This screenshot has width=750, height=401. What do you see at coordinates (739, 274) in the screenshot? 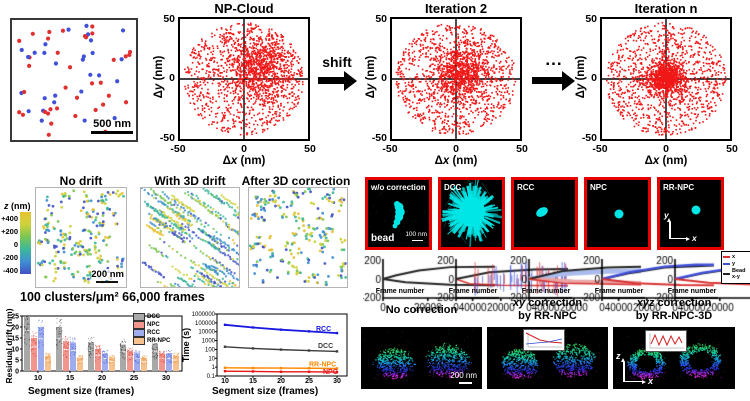
I see `legend-label: Bead x-y` at bounding box center [739, 274].